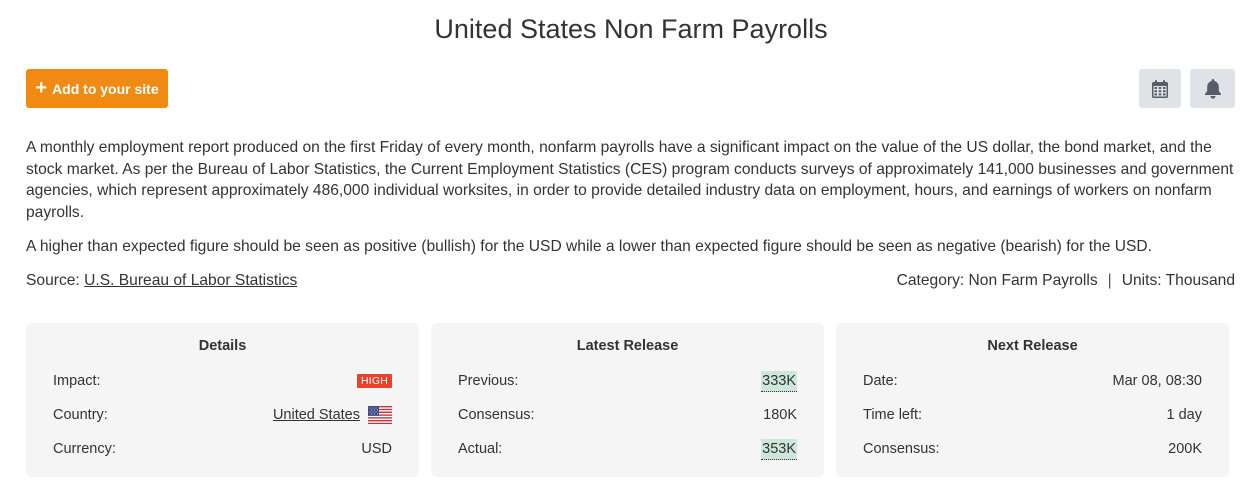  What do you see at coordinates (1184, 415) in the screenshot?
I see `time-left-value: 1 day` at bounding box center [1184, 415].